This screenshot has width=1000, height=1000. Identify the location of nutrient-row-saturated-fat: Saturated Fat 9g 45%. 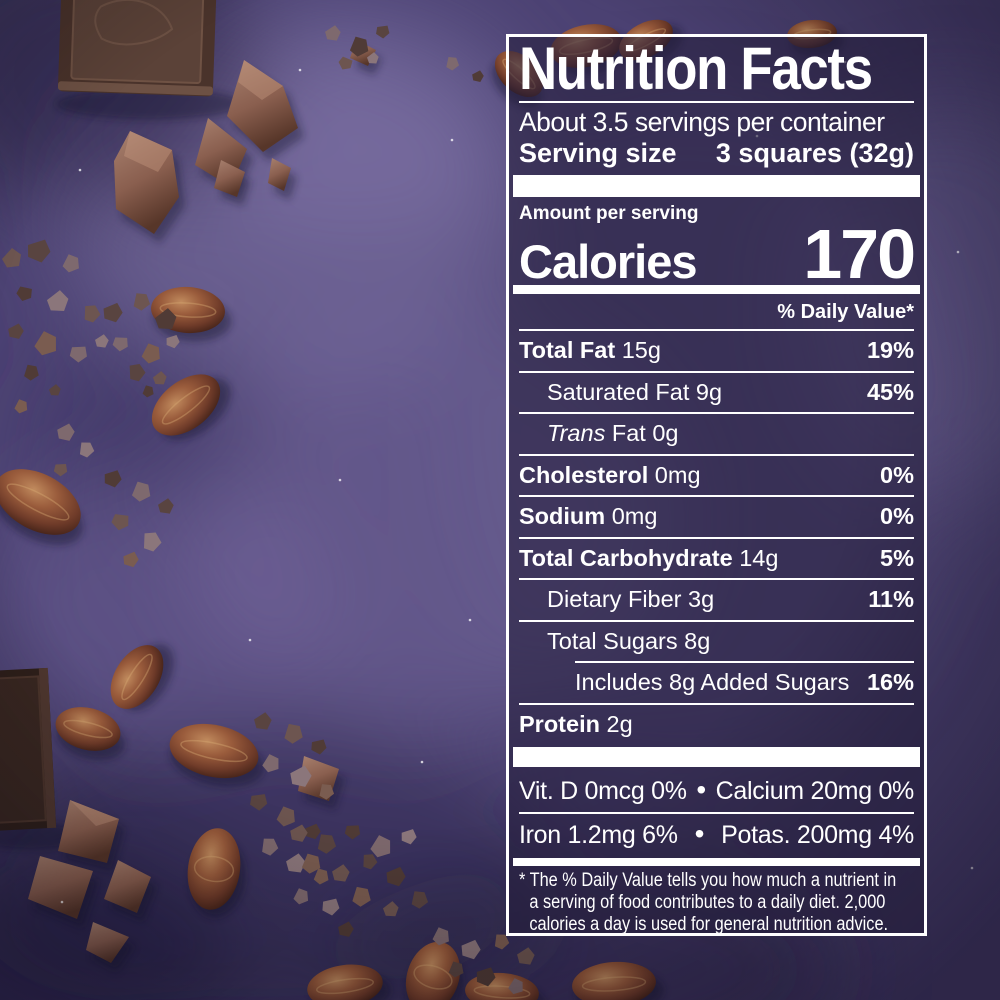
(716, 391).